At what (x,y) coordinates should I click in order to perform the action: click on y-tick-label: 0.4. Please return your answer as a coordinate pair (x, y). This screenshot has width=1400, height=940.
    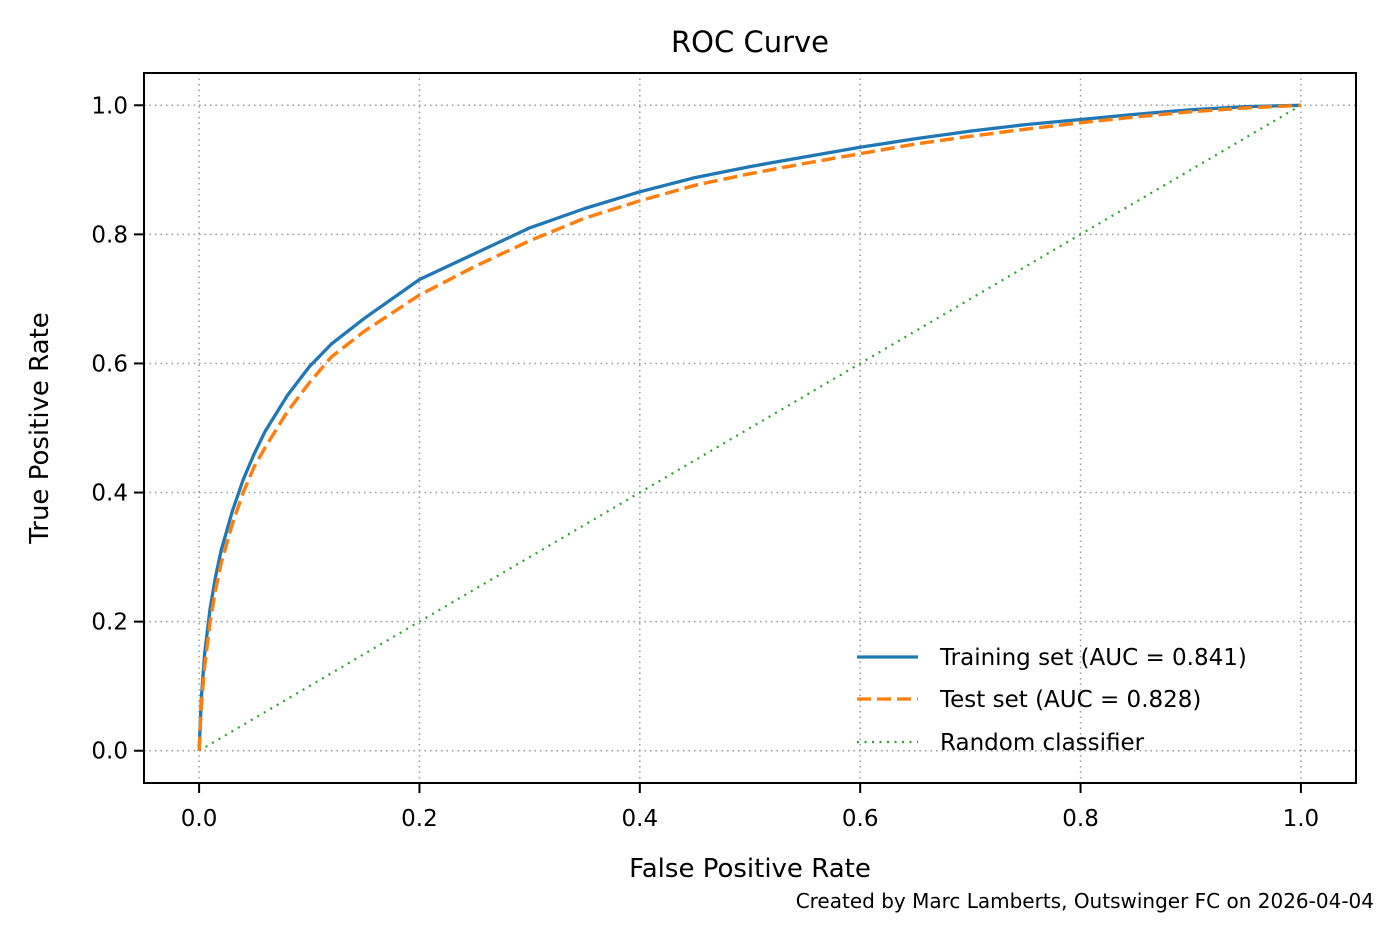
    Looking at the image, I should click on (109, 494).